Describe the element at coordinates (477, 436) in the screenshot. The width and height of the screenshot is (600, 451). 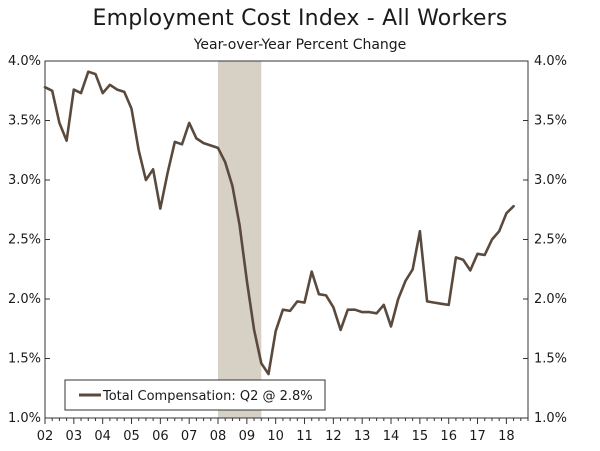
I see `x-tick-label: 17` at that location.